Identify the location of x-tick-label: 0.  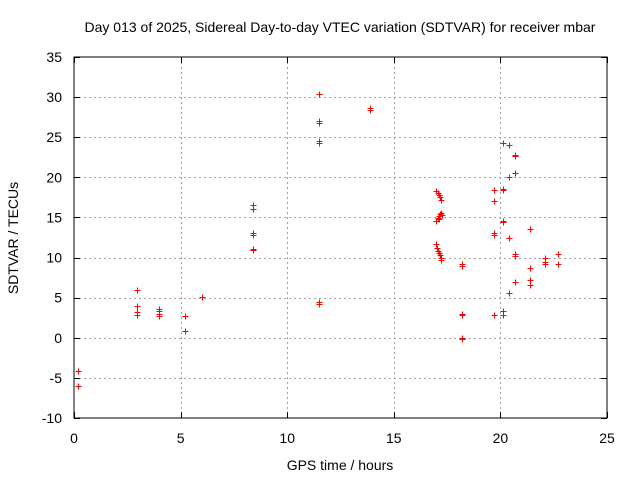
(74, 438).